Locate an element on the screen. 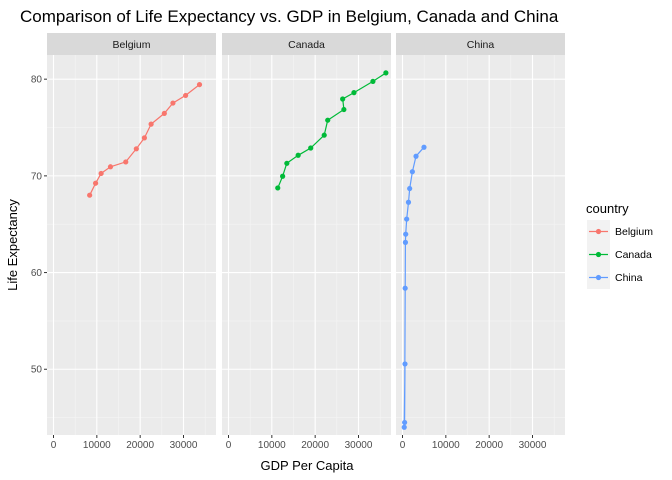  legend-label-canada: Canada is located at coordinates (633, 255).